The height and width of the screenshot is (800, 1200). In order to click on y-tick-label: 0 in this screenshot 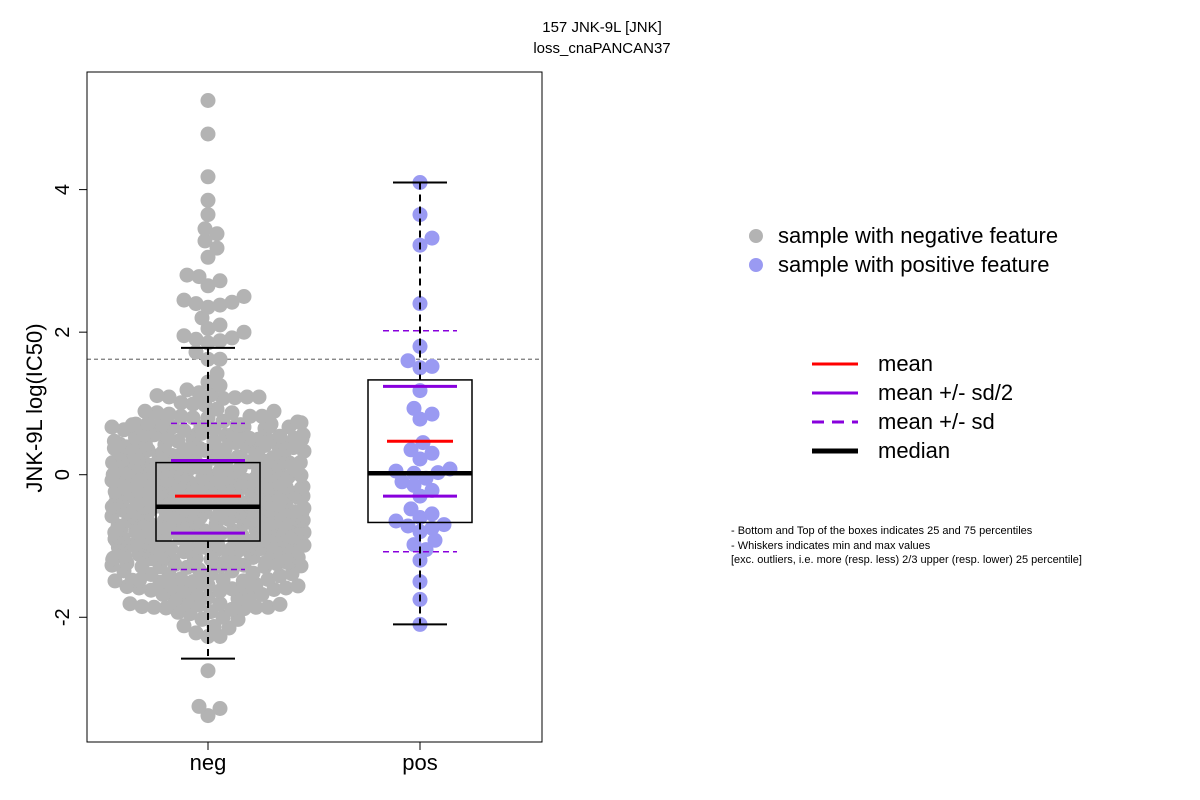, I will do `click(63, 474)`.